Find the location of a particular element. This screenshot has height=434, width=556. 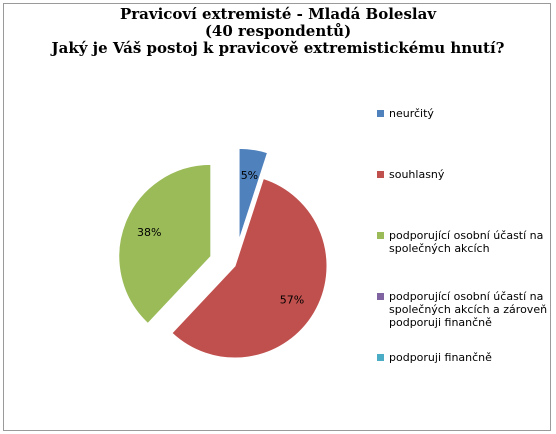

chart-title-line-2: (40 respondentů) is located at coordinates (278, 31).